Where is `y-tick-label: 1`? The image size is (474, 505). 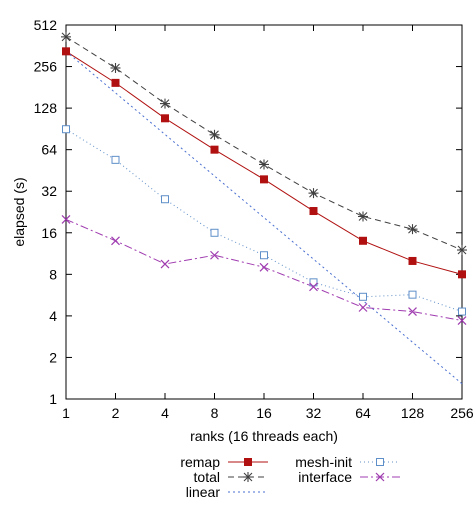 y-tick-label: 1 is located at coordinates (53, 399).